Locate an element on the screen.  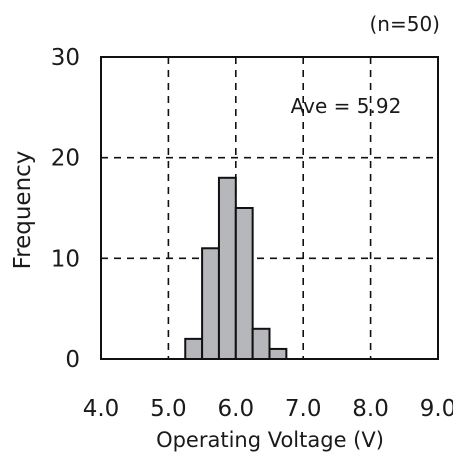
y-axis-title: Frequency is located at coordinates (23, 210).